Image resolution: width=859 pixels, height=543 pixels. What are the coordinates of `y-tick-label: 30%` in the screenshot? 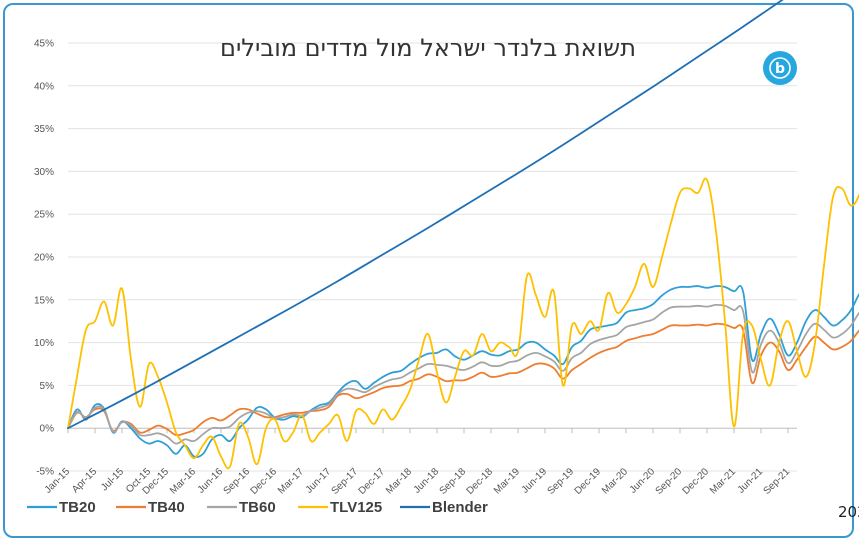 It's located at (44, 172).